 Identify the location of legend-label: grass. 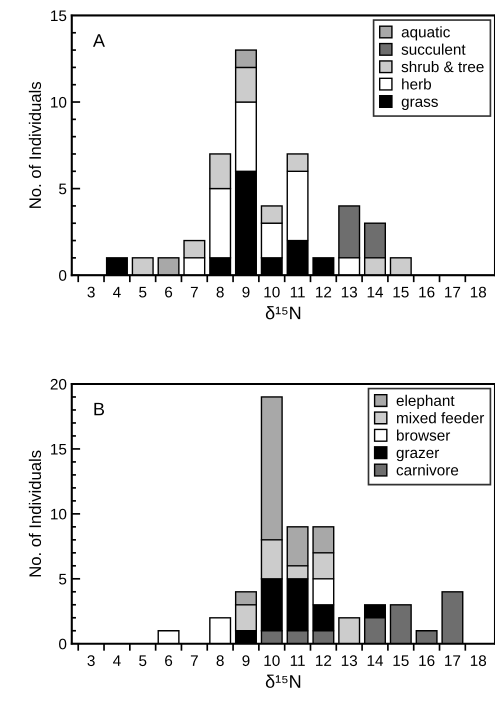
(420, 104).